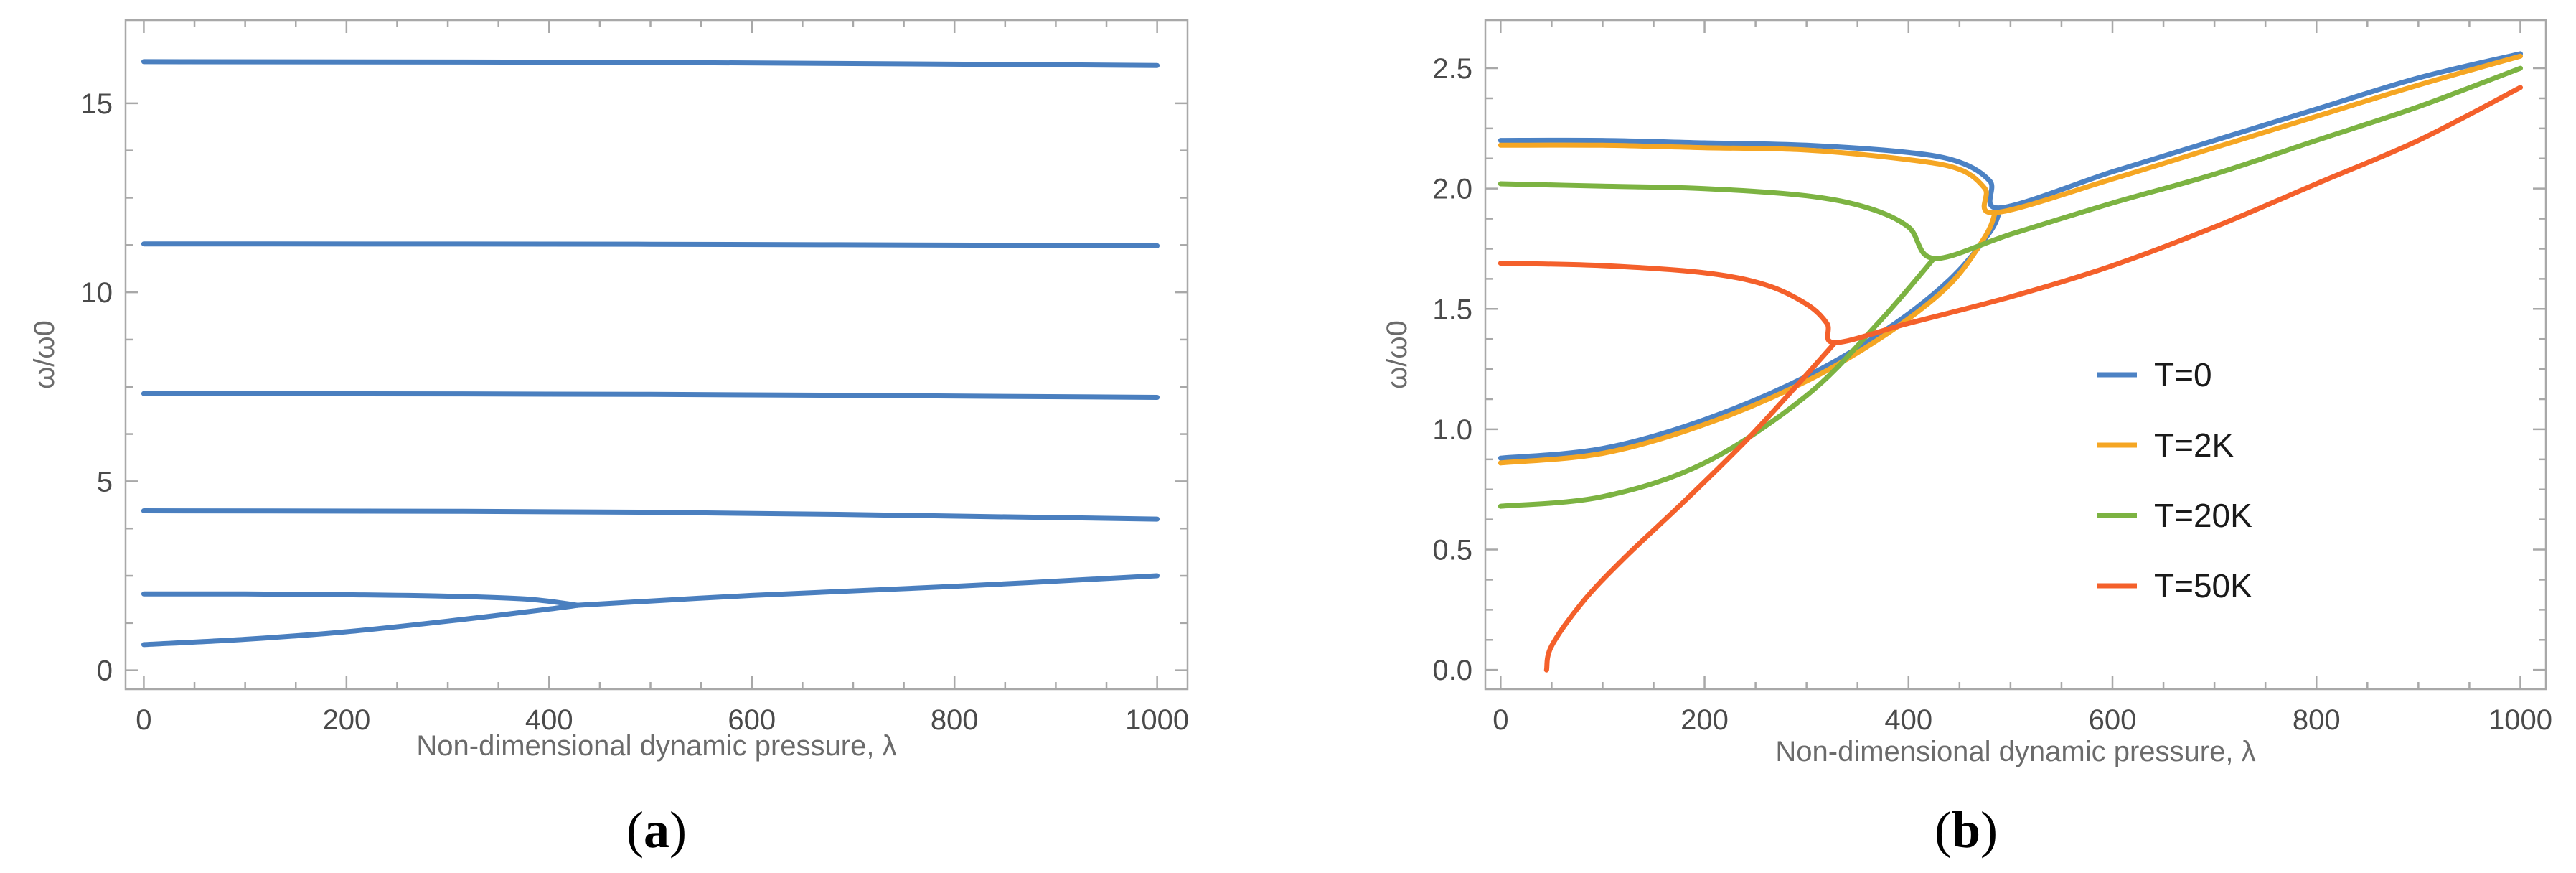  What do you see at coordinates (2203, 585) in the screenshot?
I see `legend-entry: T=50K` at bounding box center [2203, 585].